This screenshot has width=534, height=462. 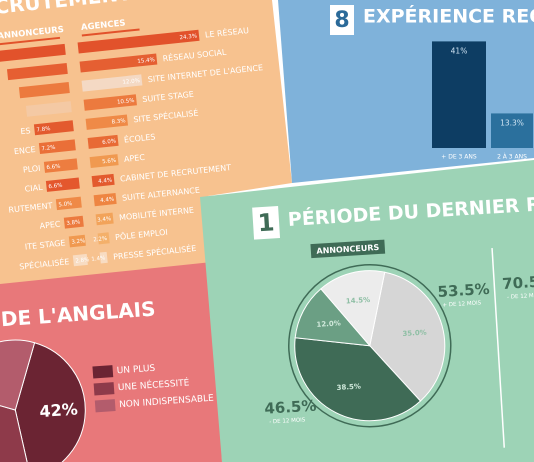 What do you see at coordinates (25, 131) in the screenshot?
I see `category-label: ES` at bounding box center [25, 131].